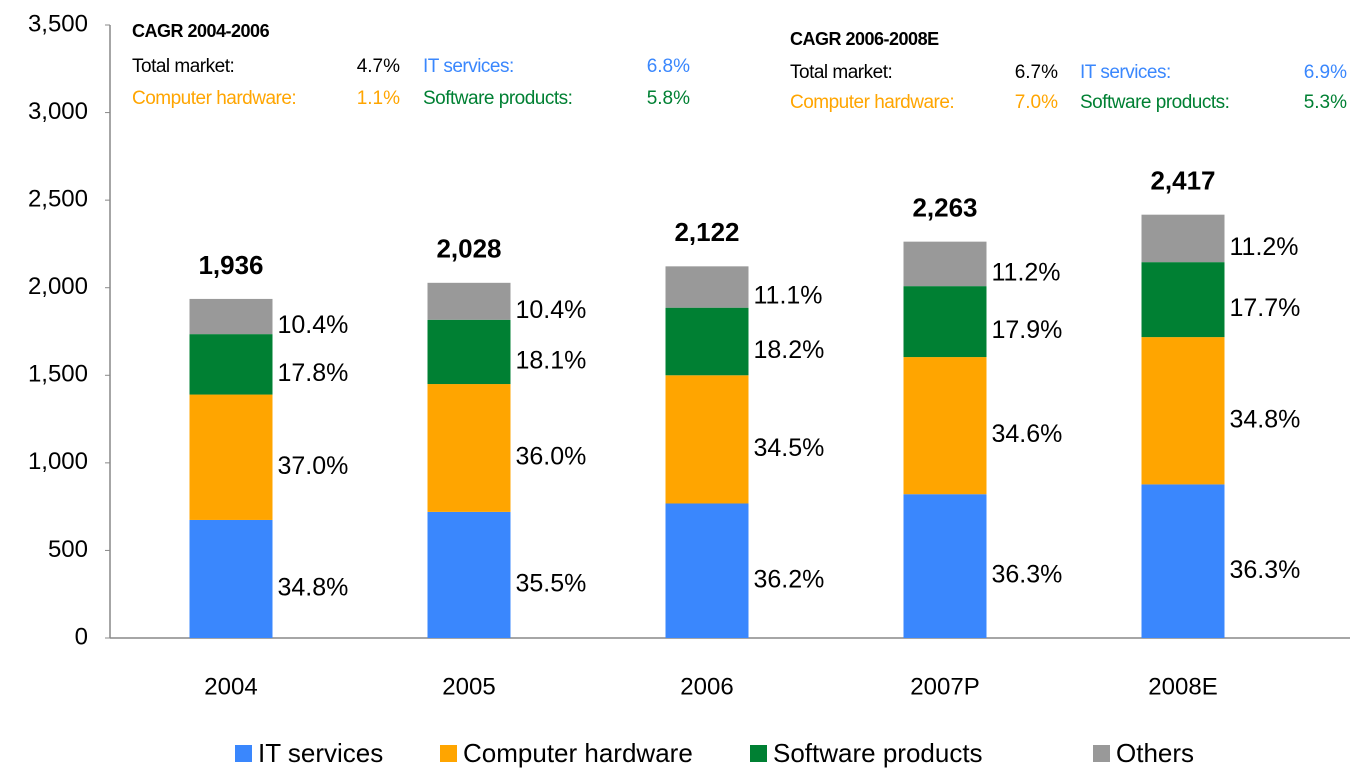 This screenshot has width=1350, height=770. I want to click on share-label: 18.2%, so click(789, 350).